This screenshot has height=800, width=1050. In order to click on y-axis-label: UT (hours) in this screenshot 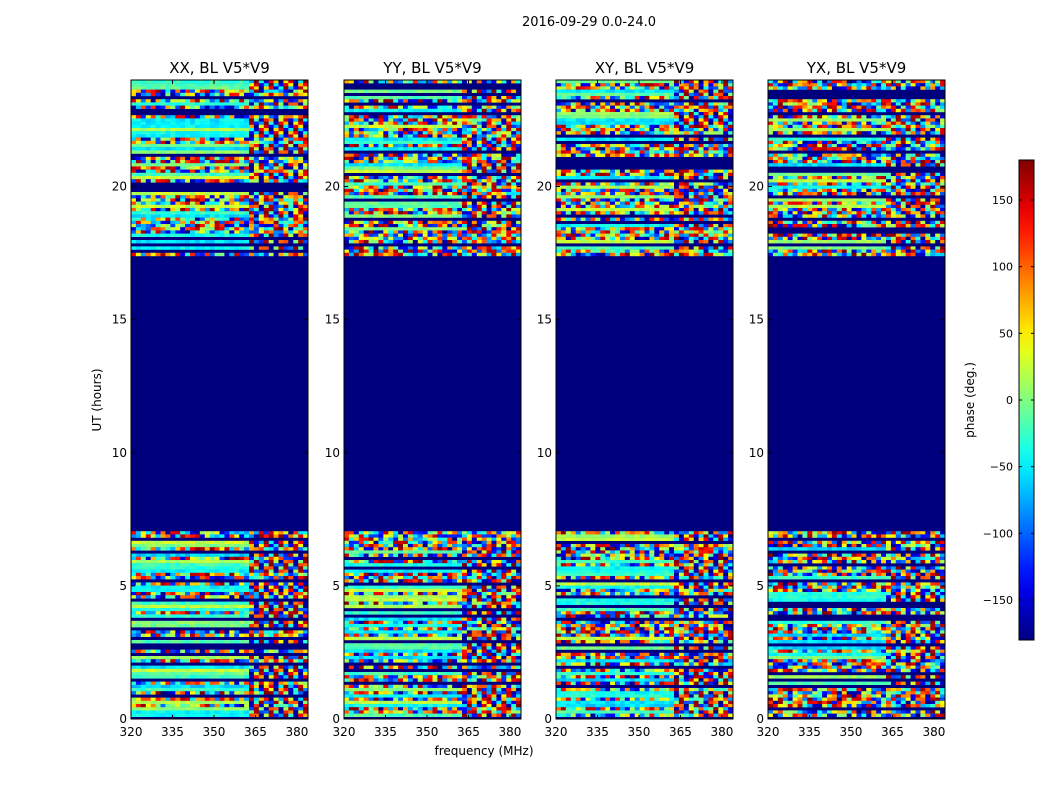, I will do `click(97, 399)`.